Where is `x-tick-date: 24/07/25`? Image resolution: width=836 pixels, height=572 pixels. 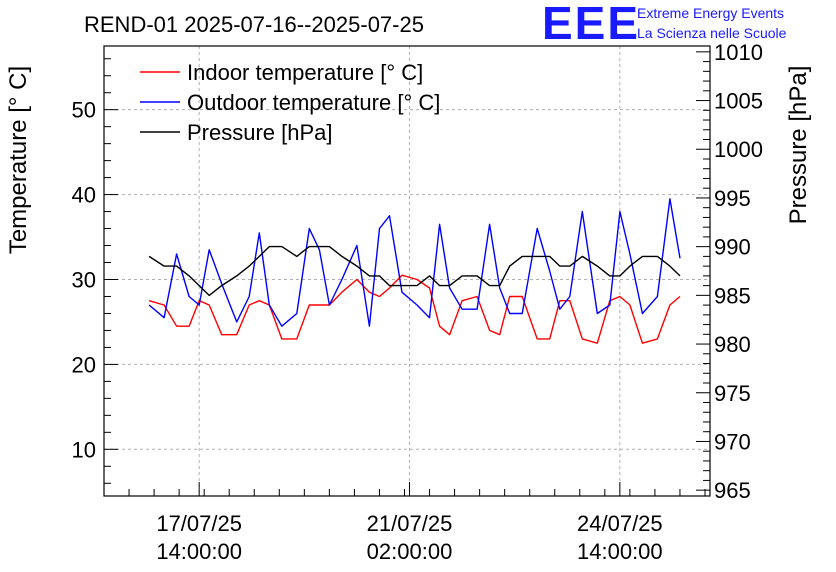
x-tick-date: 24/07/25 is located at coordinates (620, 523).